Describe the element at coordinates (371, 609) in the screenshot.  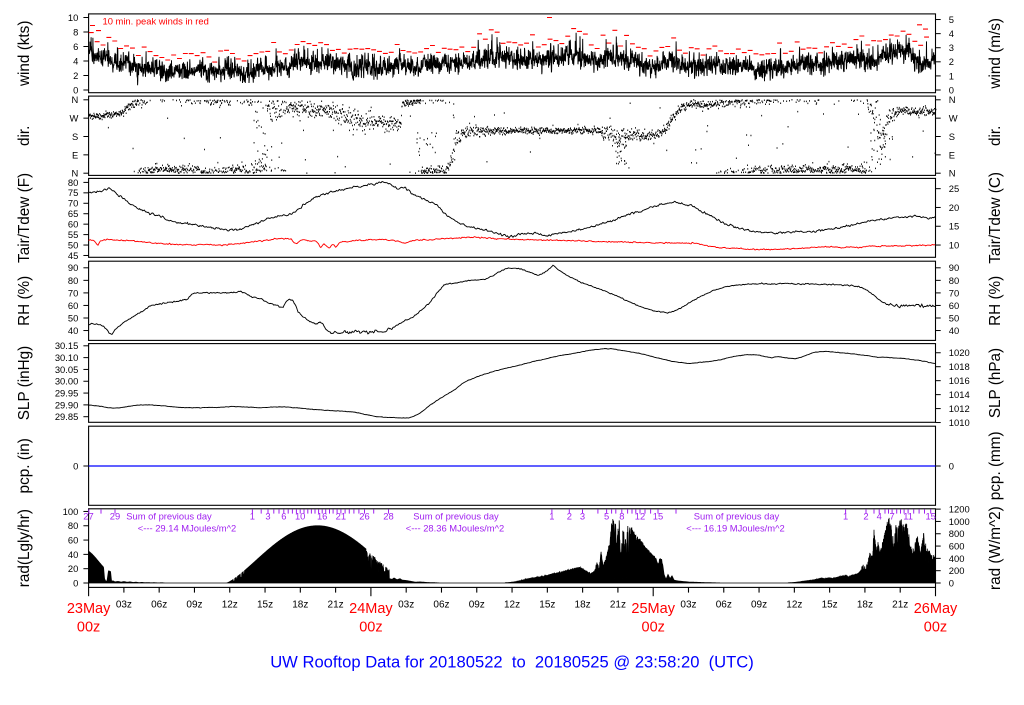
I see `svg-text: 24May` at that location.